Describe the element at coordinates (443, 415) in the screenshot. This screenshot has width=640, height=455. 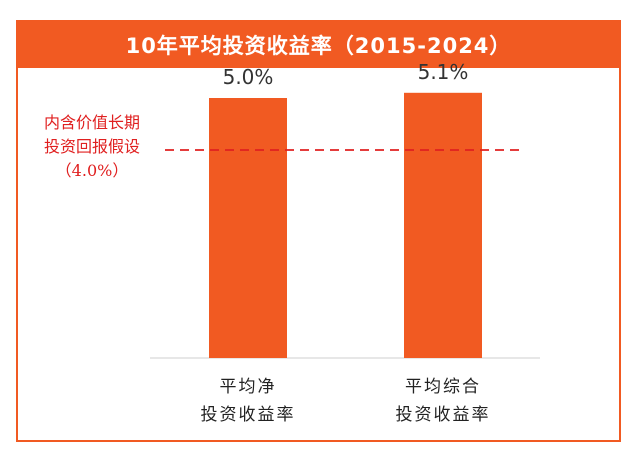
I see `category-label-2-line-2: 投资收益率` at that location.